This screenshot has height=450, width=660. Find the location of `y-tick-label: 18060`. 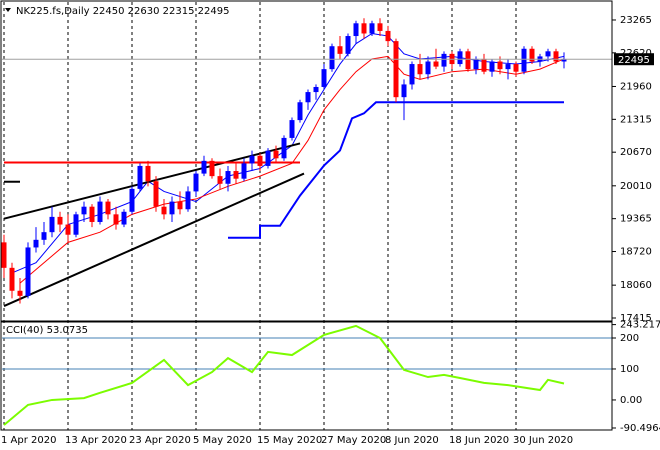

y-tick-label: 18060 is located at coordinates (636, 285).